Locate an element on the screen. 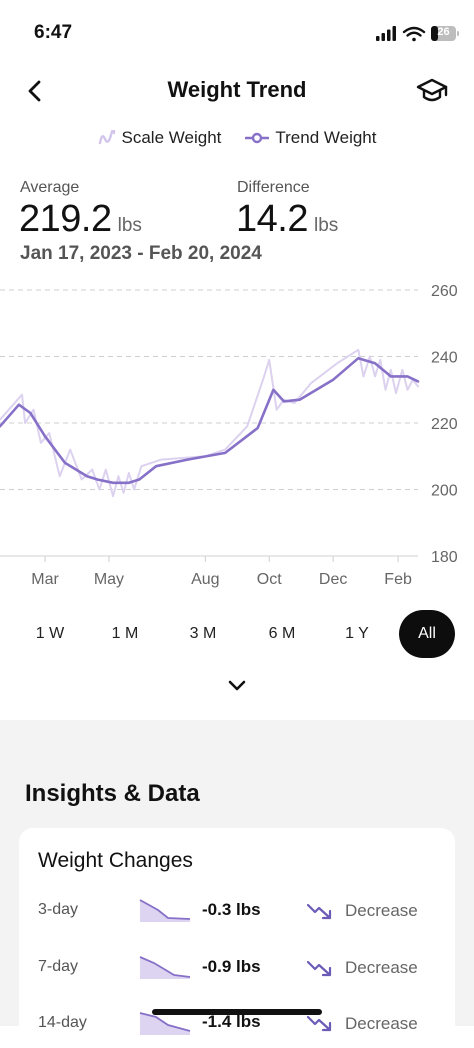 This screenshot has height=1048, width=474. back-button is located at coordinates (36, 91).